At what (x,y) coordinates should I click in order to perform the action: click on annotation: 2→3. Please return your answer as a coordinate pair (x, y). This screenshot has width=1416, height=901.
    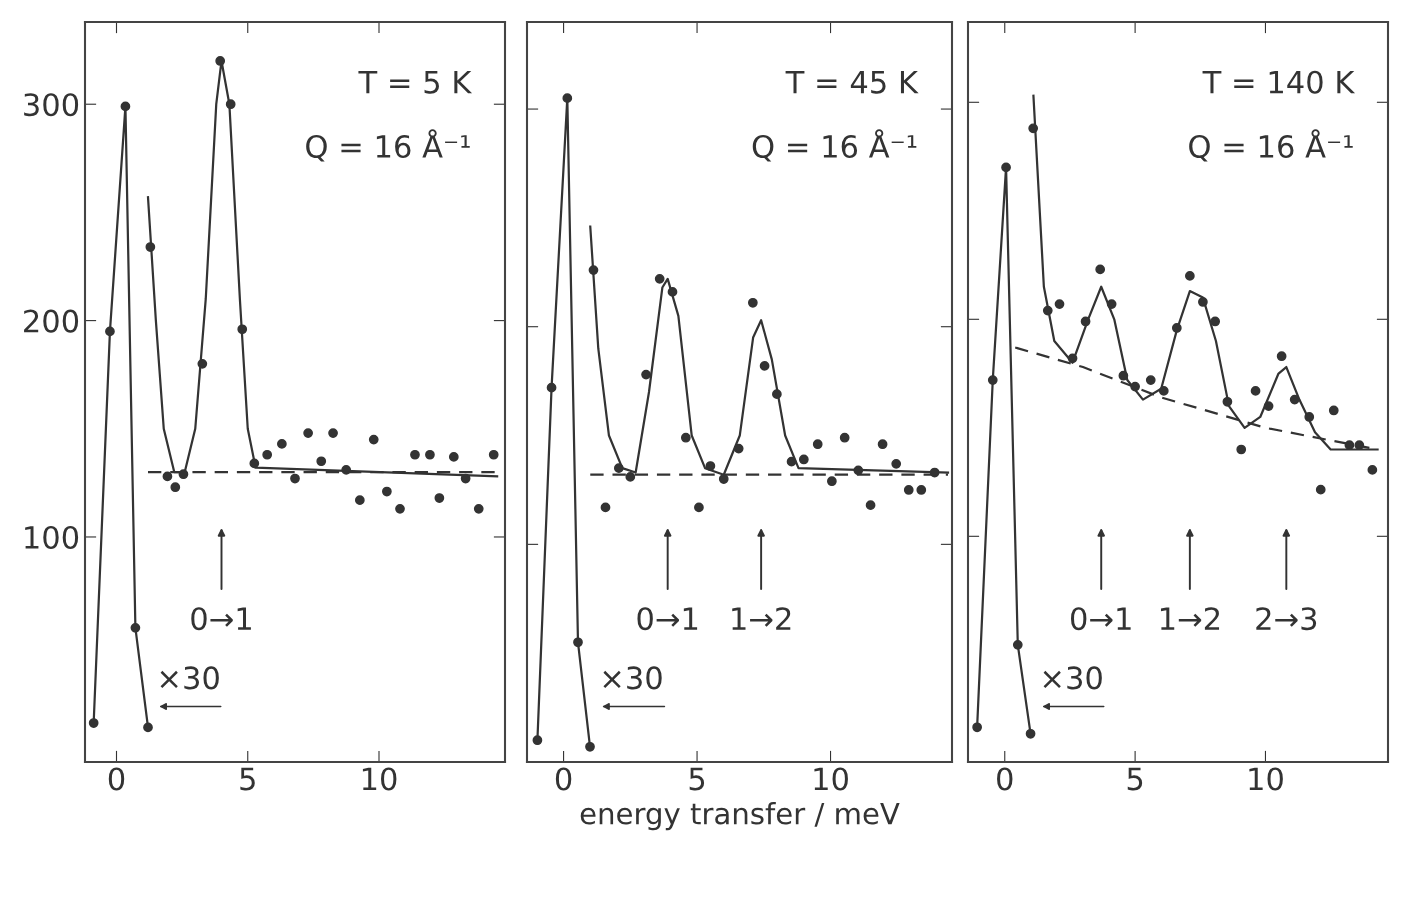
    Looking at the image, I should click on (1286, 619).